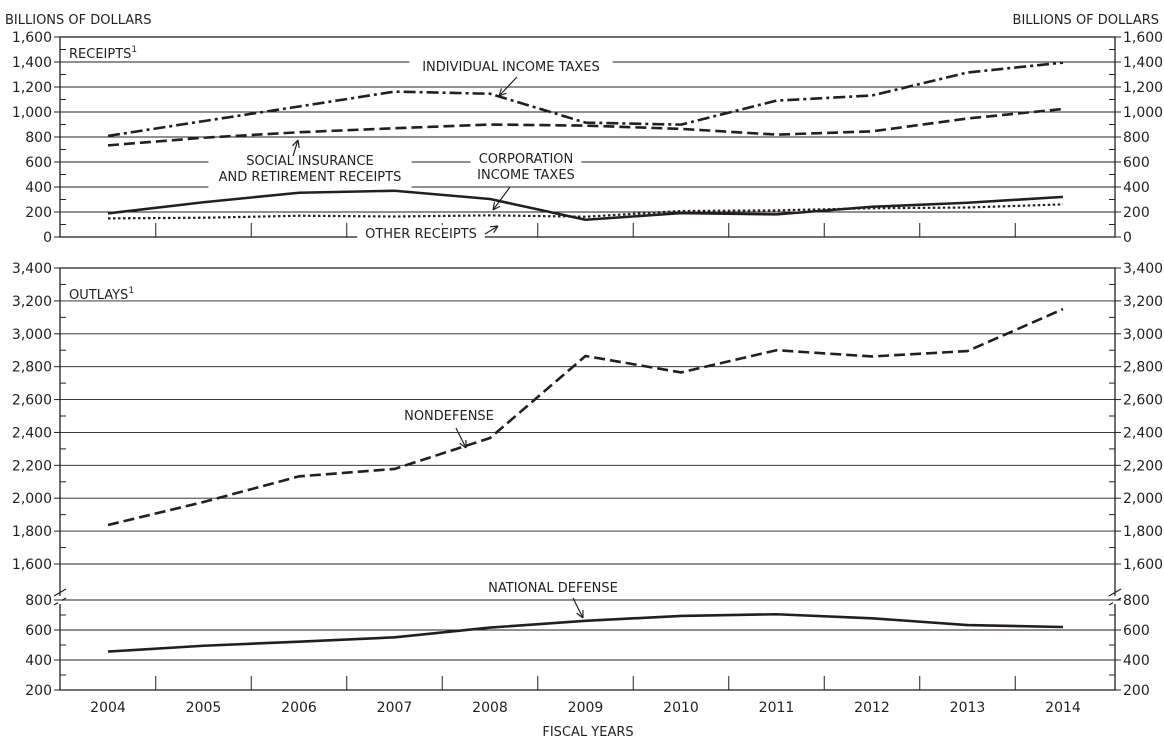 The image size is (1164, 739). I want to click on nondefense-leader, so click(461, 438).